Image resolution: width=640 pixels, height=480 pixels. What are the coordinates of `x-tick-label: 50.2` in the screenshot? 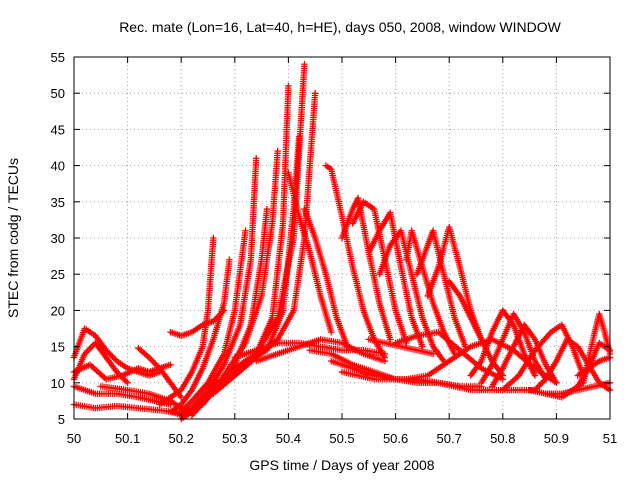 It's located at (181, 438).